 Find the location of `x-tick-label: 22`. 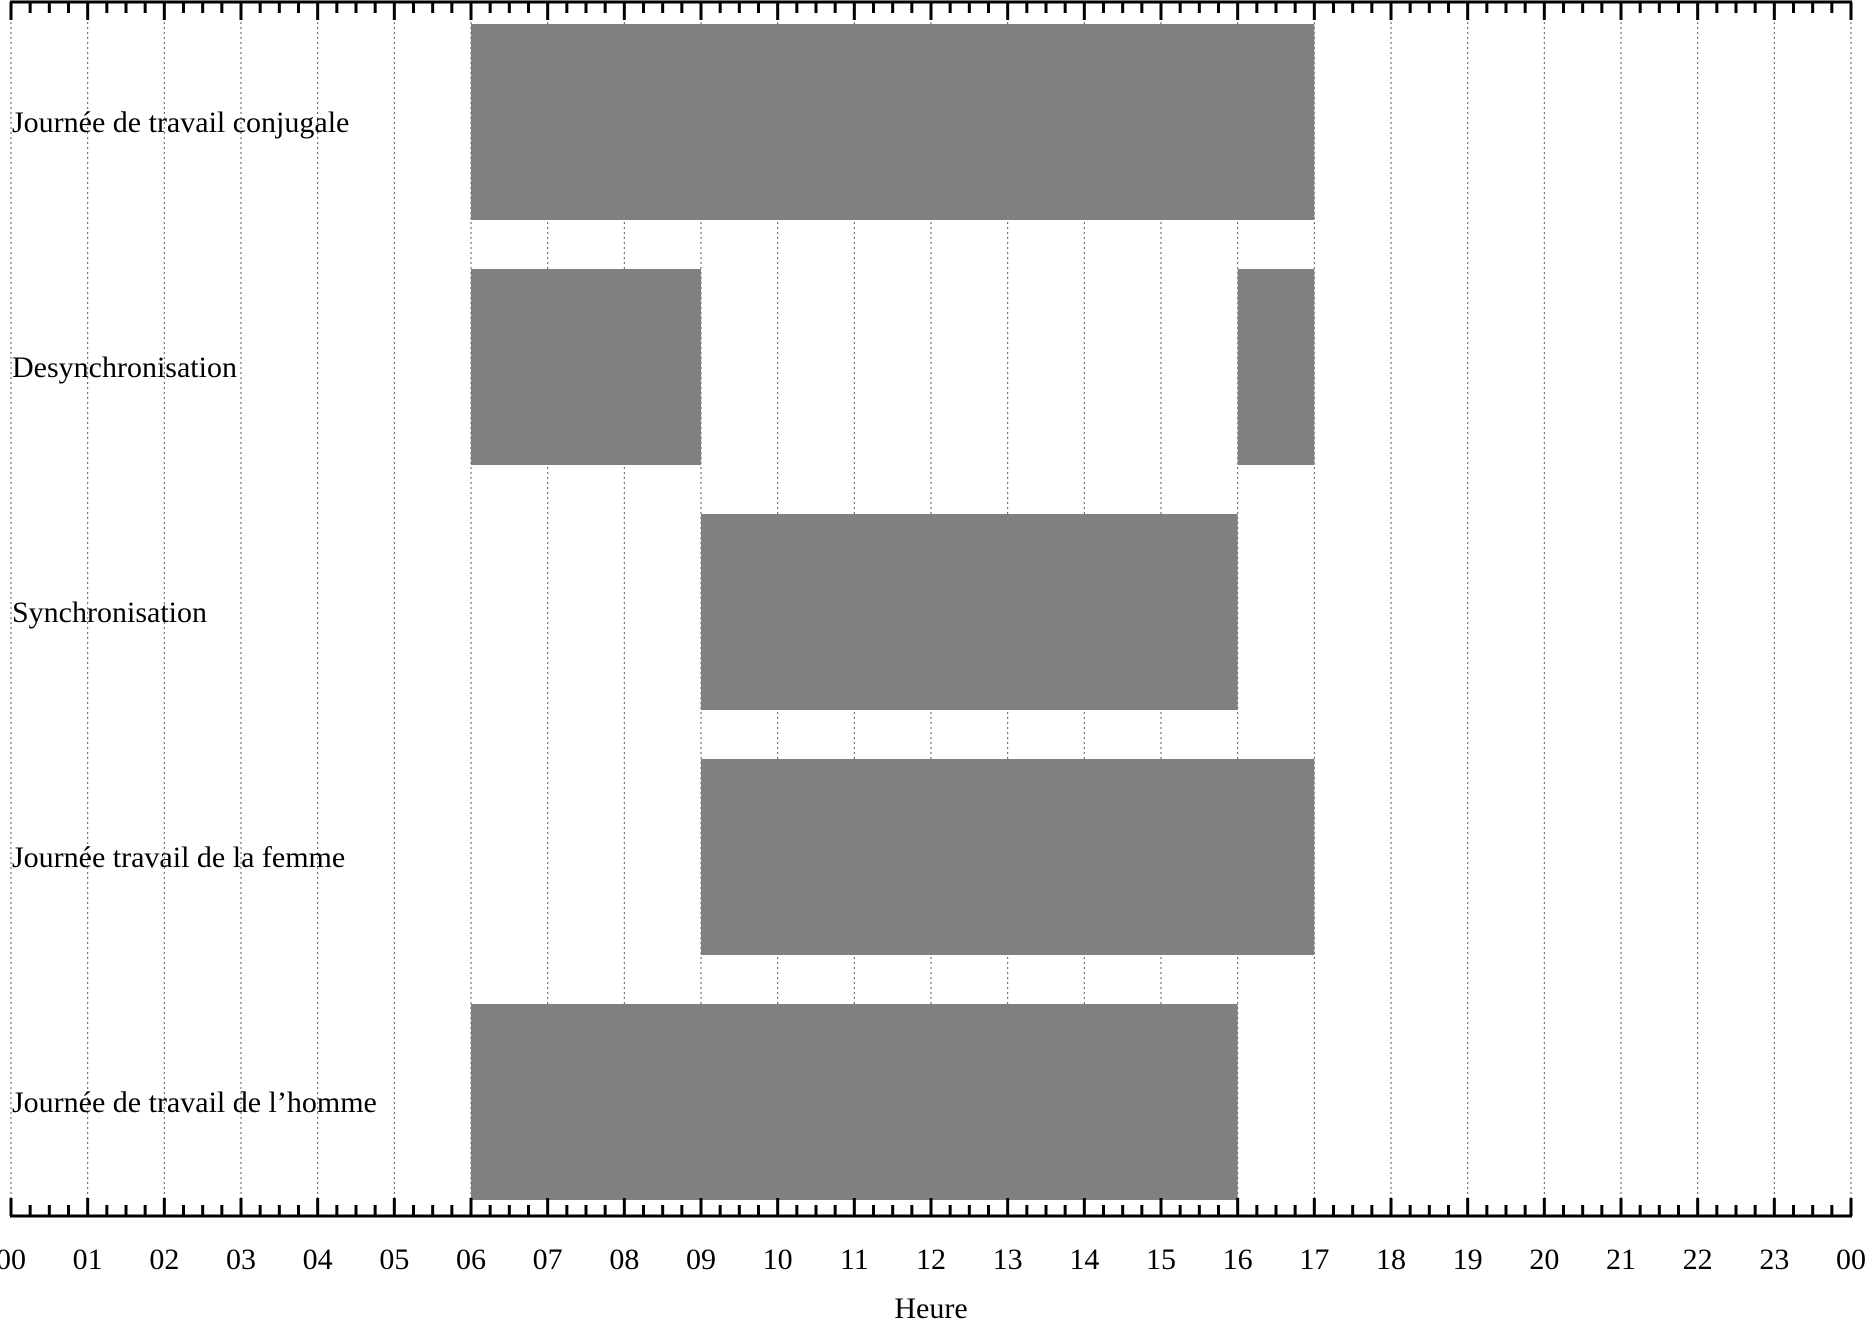

x-tick-label: 22 is located at coordinates (1698, 1259).